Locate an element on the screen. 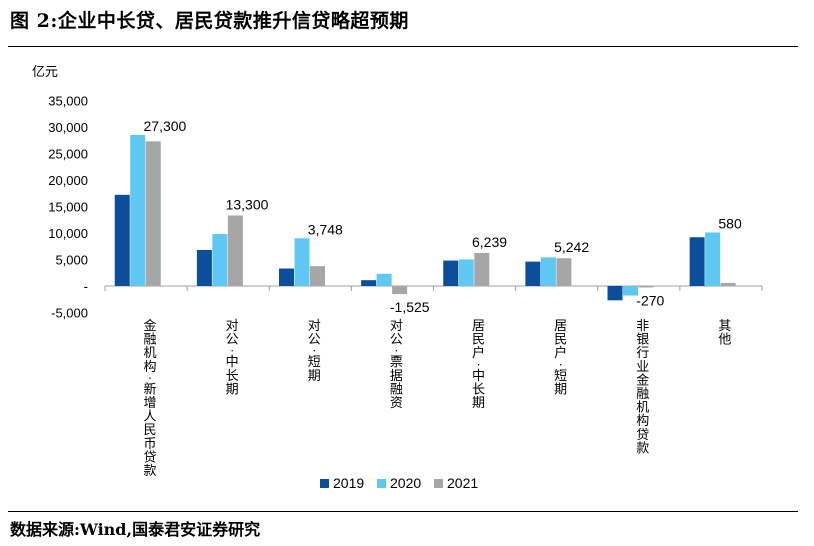 Image resolution: width=814 pixels, height=546 pixels. legend-swatch-2020 is located at coordinates (381, 483).